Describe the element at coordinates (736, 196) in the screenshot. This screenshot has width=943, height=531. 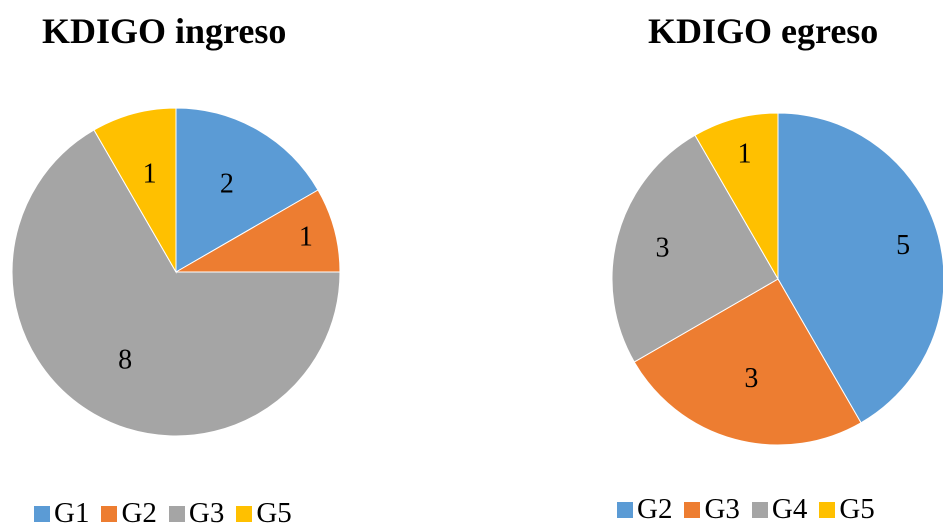
I see `pie-slice-egreso-g5` at that location.